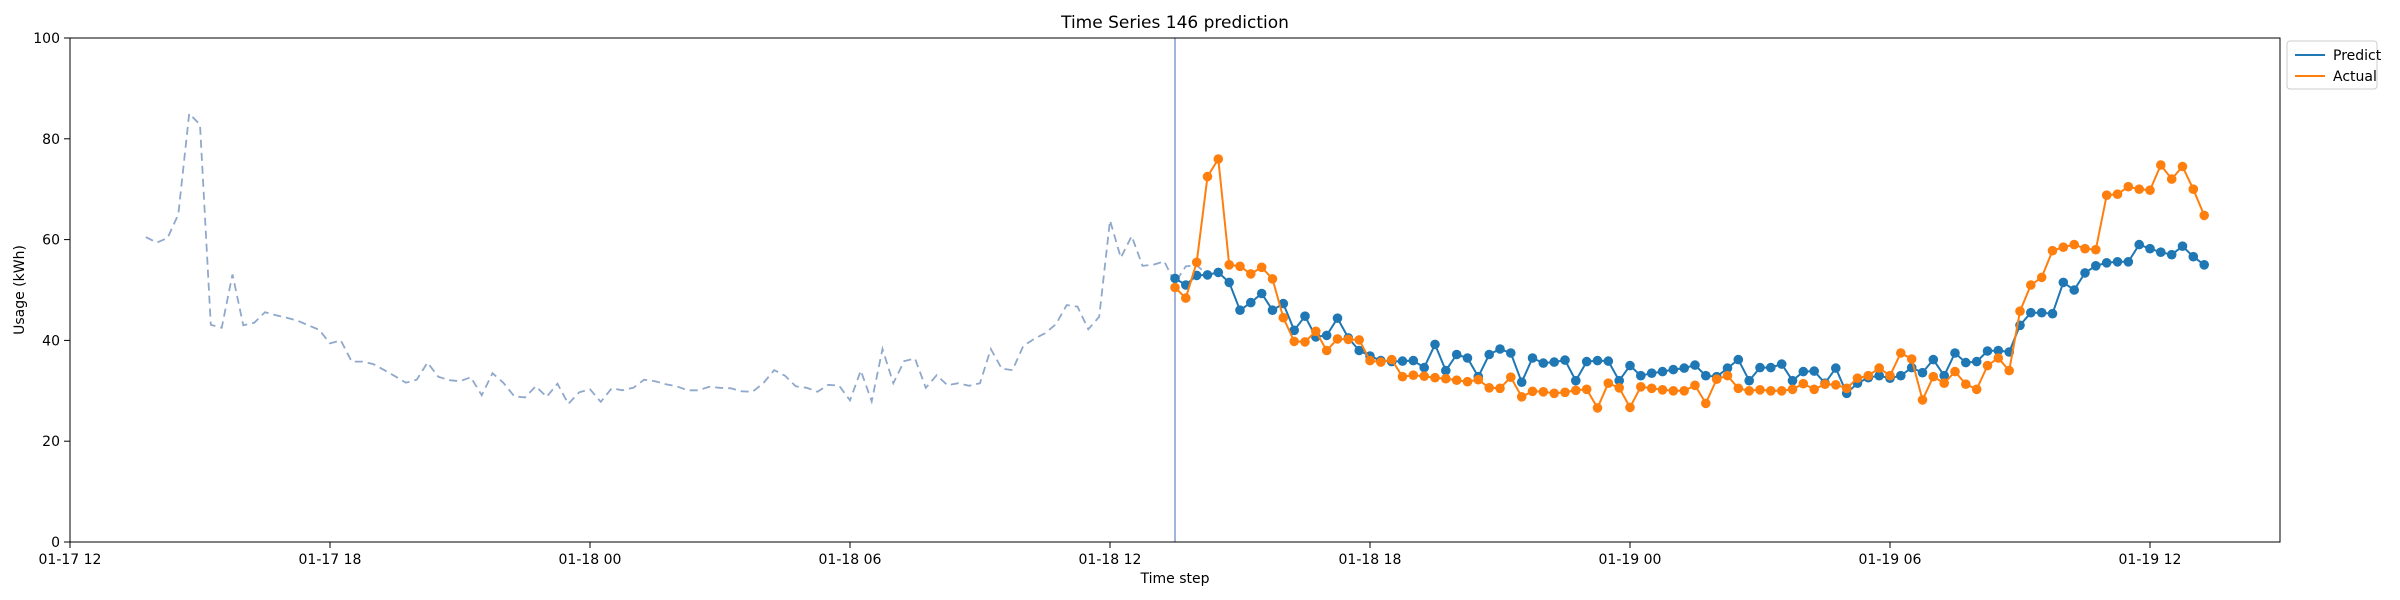  I want to click on y-tick-label: 80, so click(51, 140).